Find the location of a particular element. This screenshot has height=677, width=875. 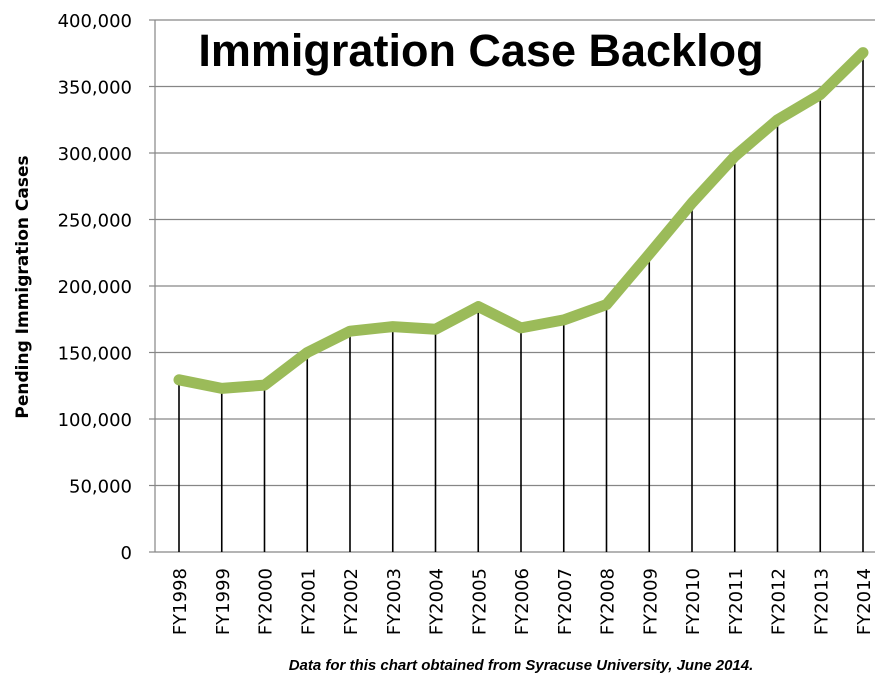

x-tick-label-FY2000: FY2000 is located at coordinates (266, 601).